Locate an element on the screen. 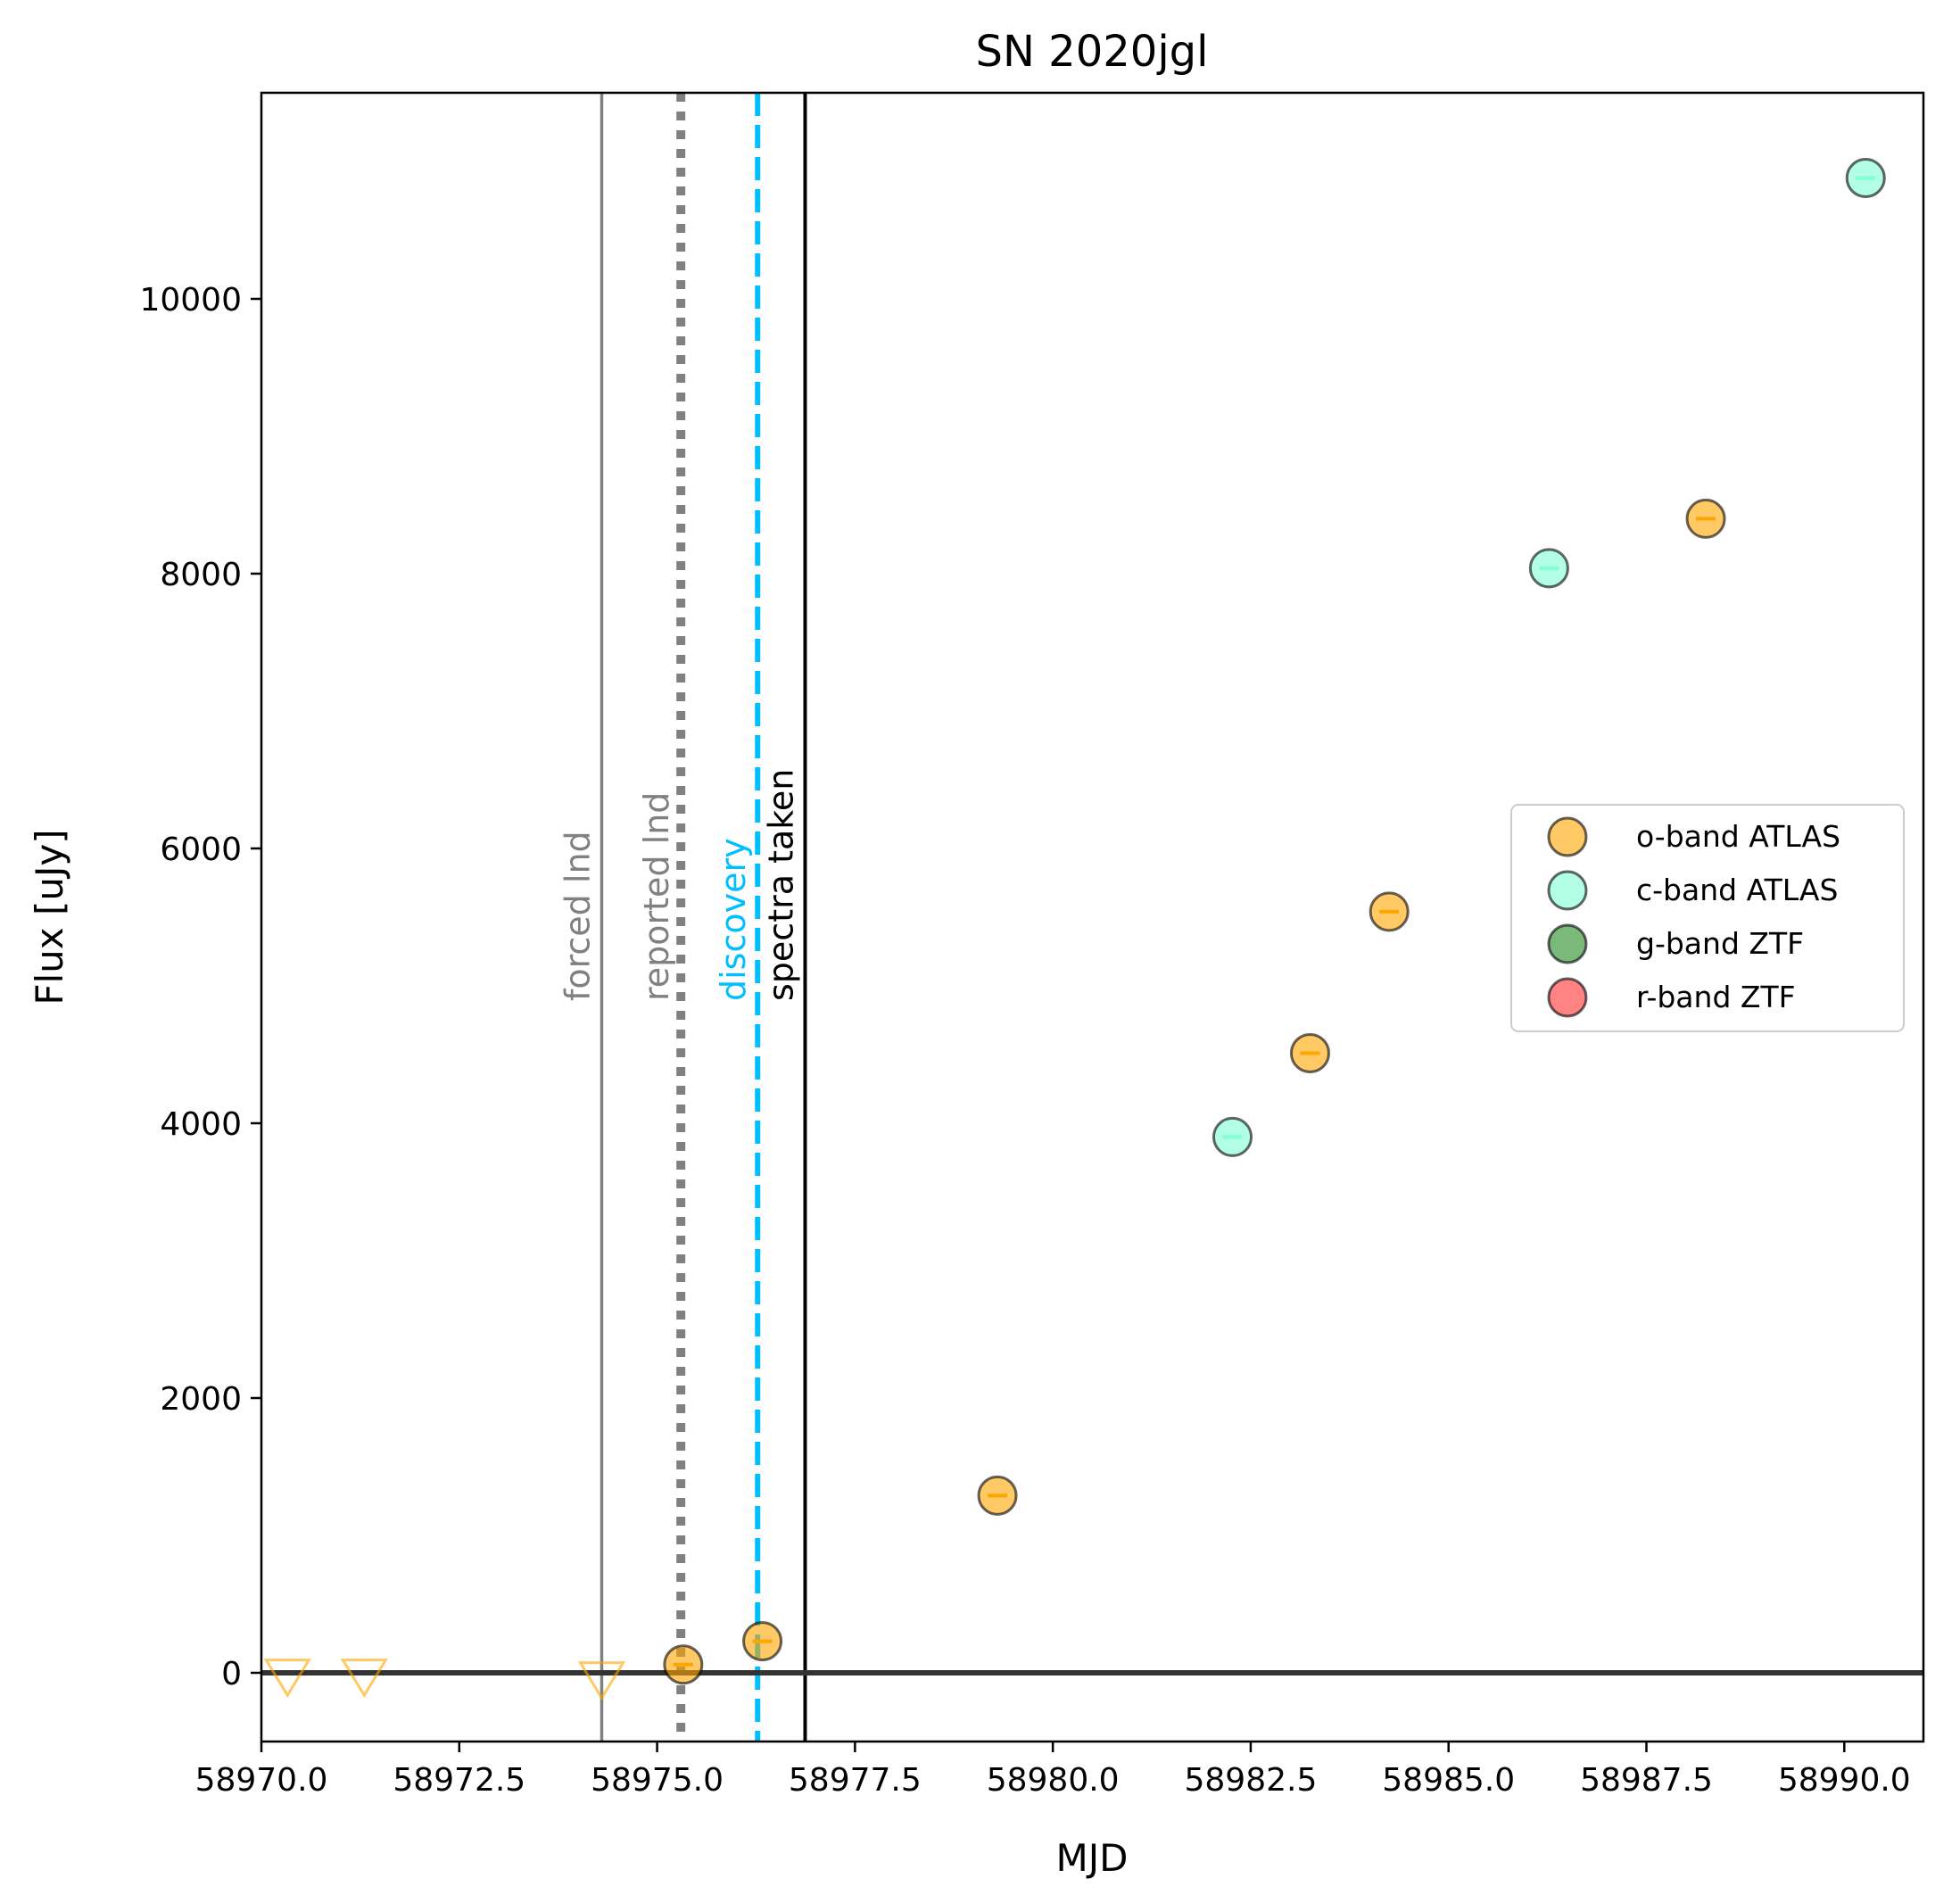 Image resolution: width=1960 pixels, height=1903 pixels. x-tick-label-8: 58990.0 is located at coordinates (1844, 1780).